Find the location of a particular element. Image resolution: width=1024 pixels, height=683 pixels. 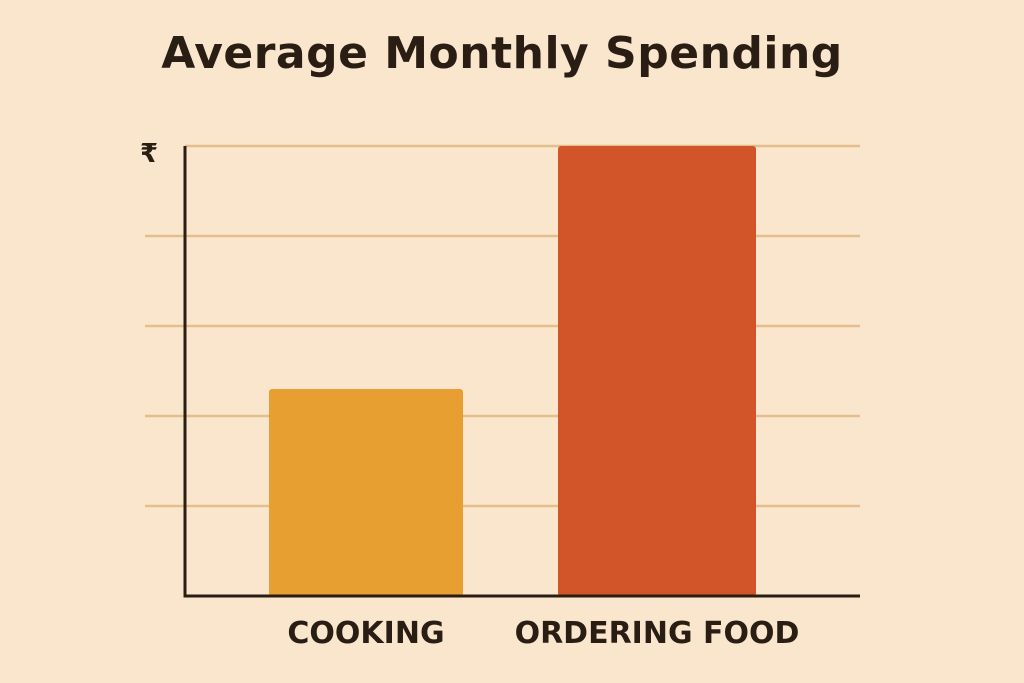

bar-cooking is located at coordinates (366, 492).